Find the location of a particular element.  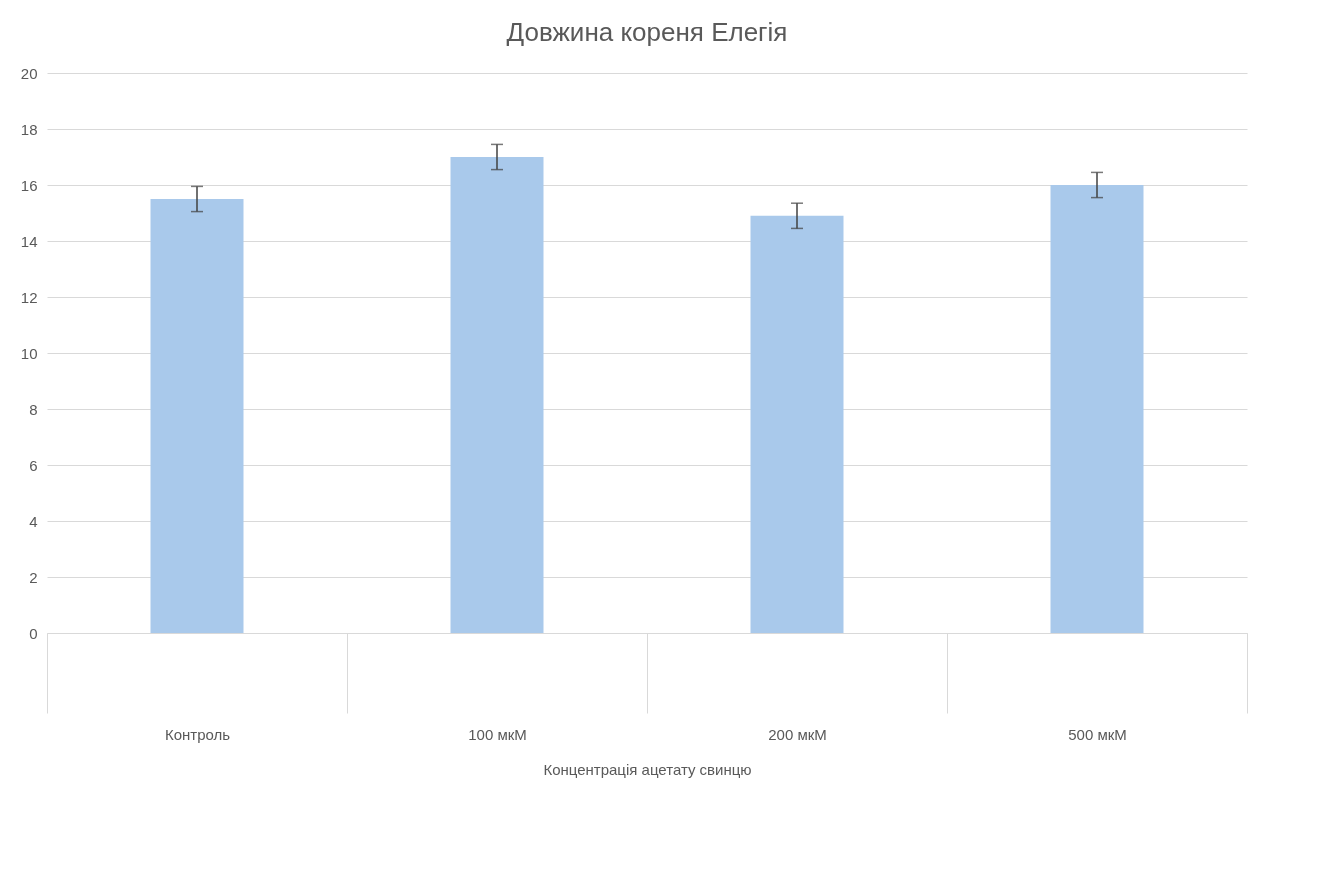

x-tick-label: 200 мкМ is located at coordinates (797, 734).